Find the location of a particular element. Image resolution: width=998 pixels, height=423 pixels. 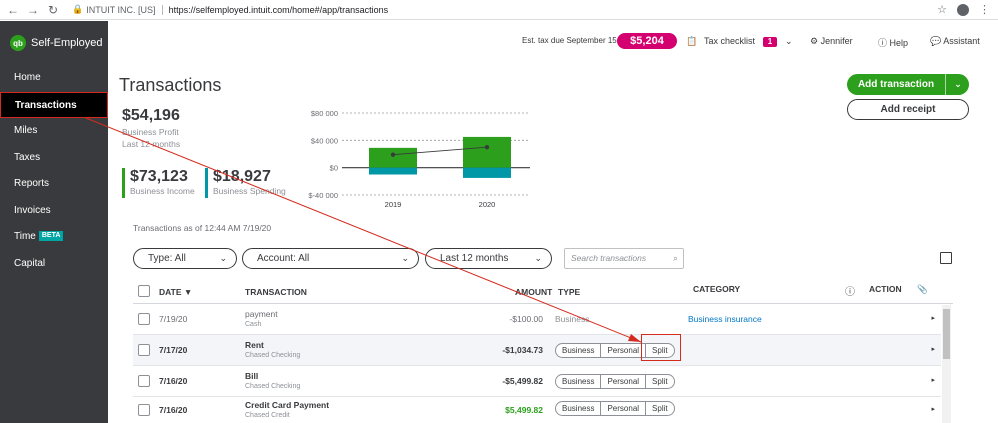

select-all-checkbox is located at coordinates (144, 291).